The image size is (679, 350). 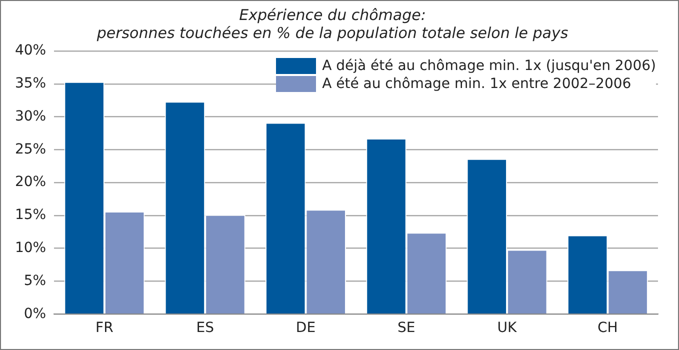 I want to click on y-tick-label: 20%, so click(x=30, y=182).